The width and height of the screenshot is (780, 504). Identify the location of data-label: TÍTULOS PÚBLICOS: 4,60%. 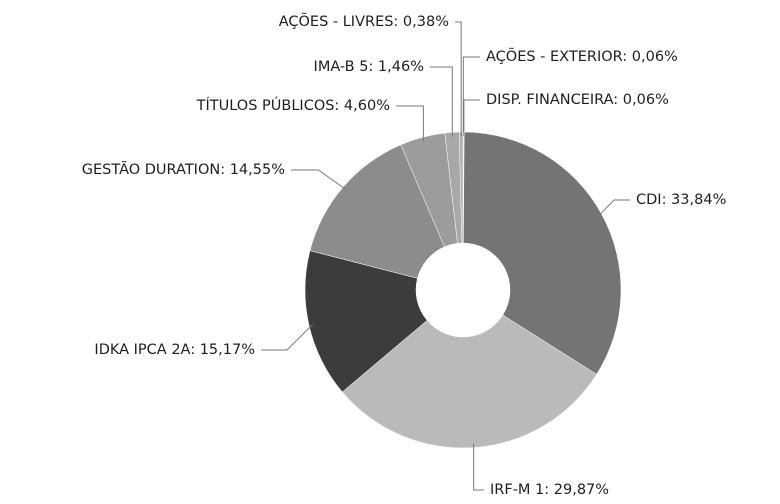
(293, 105).